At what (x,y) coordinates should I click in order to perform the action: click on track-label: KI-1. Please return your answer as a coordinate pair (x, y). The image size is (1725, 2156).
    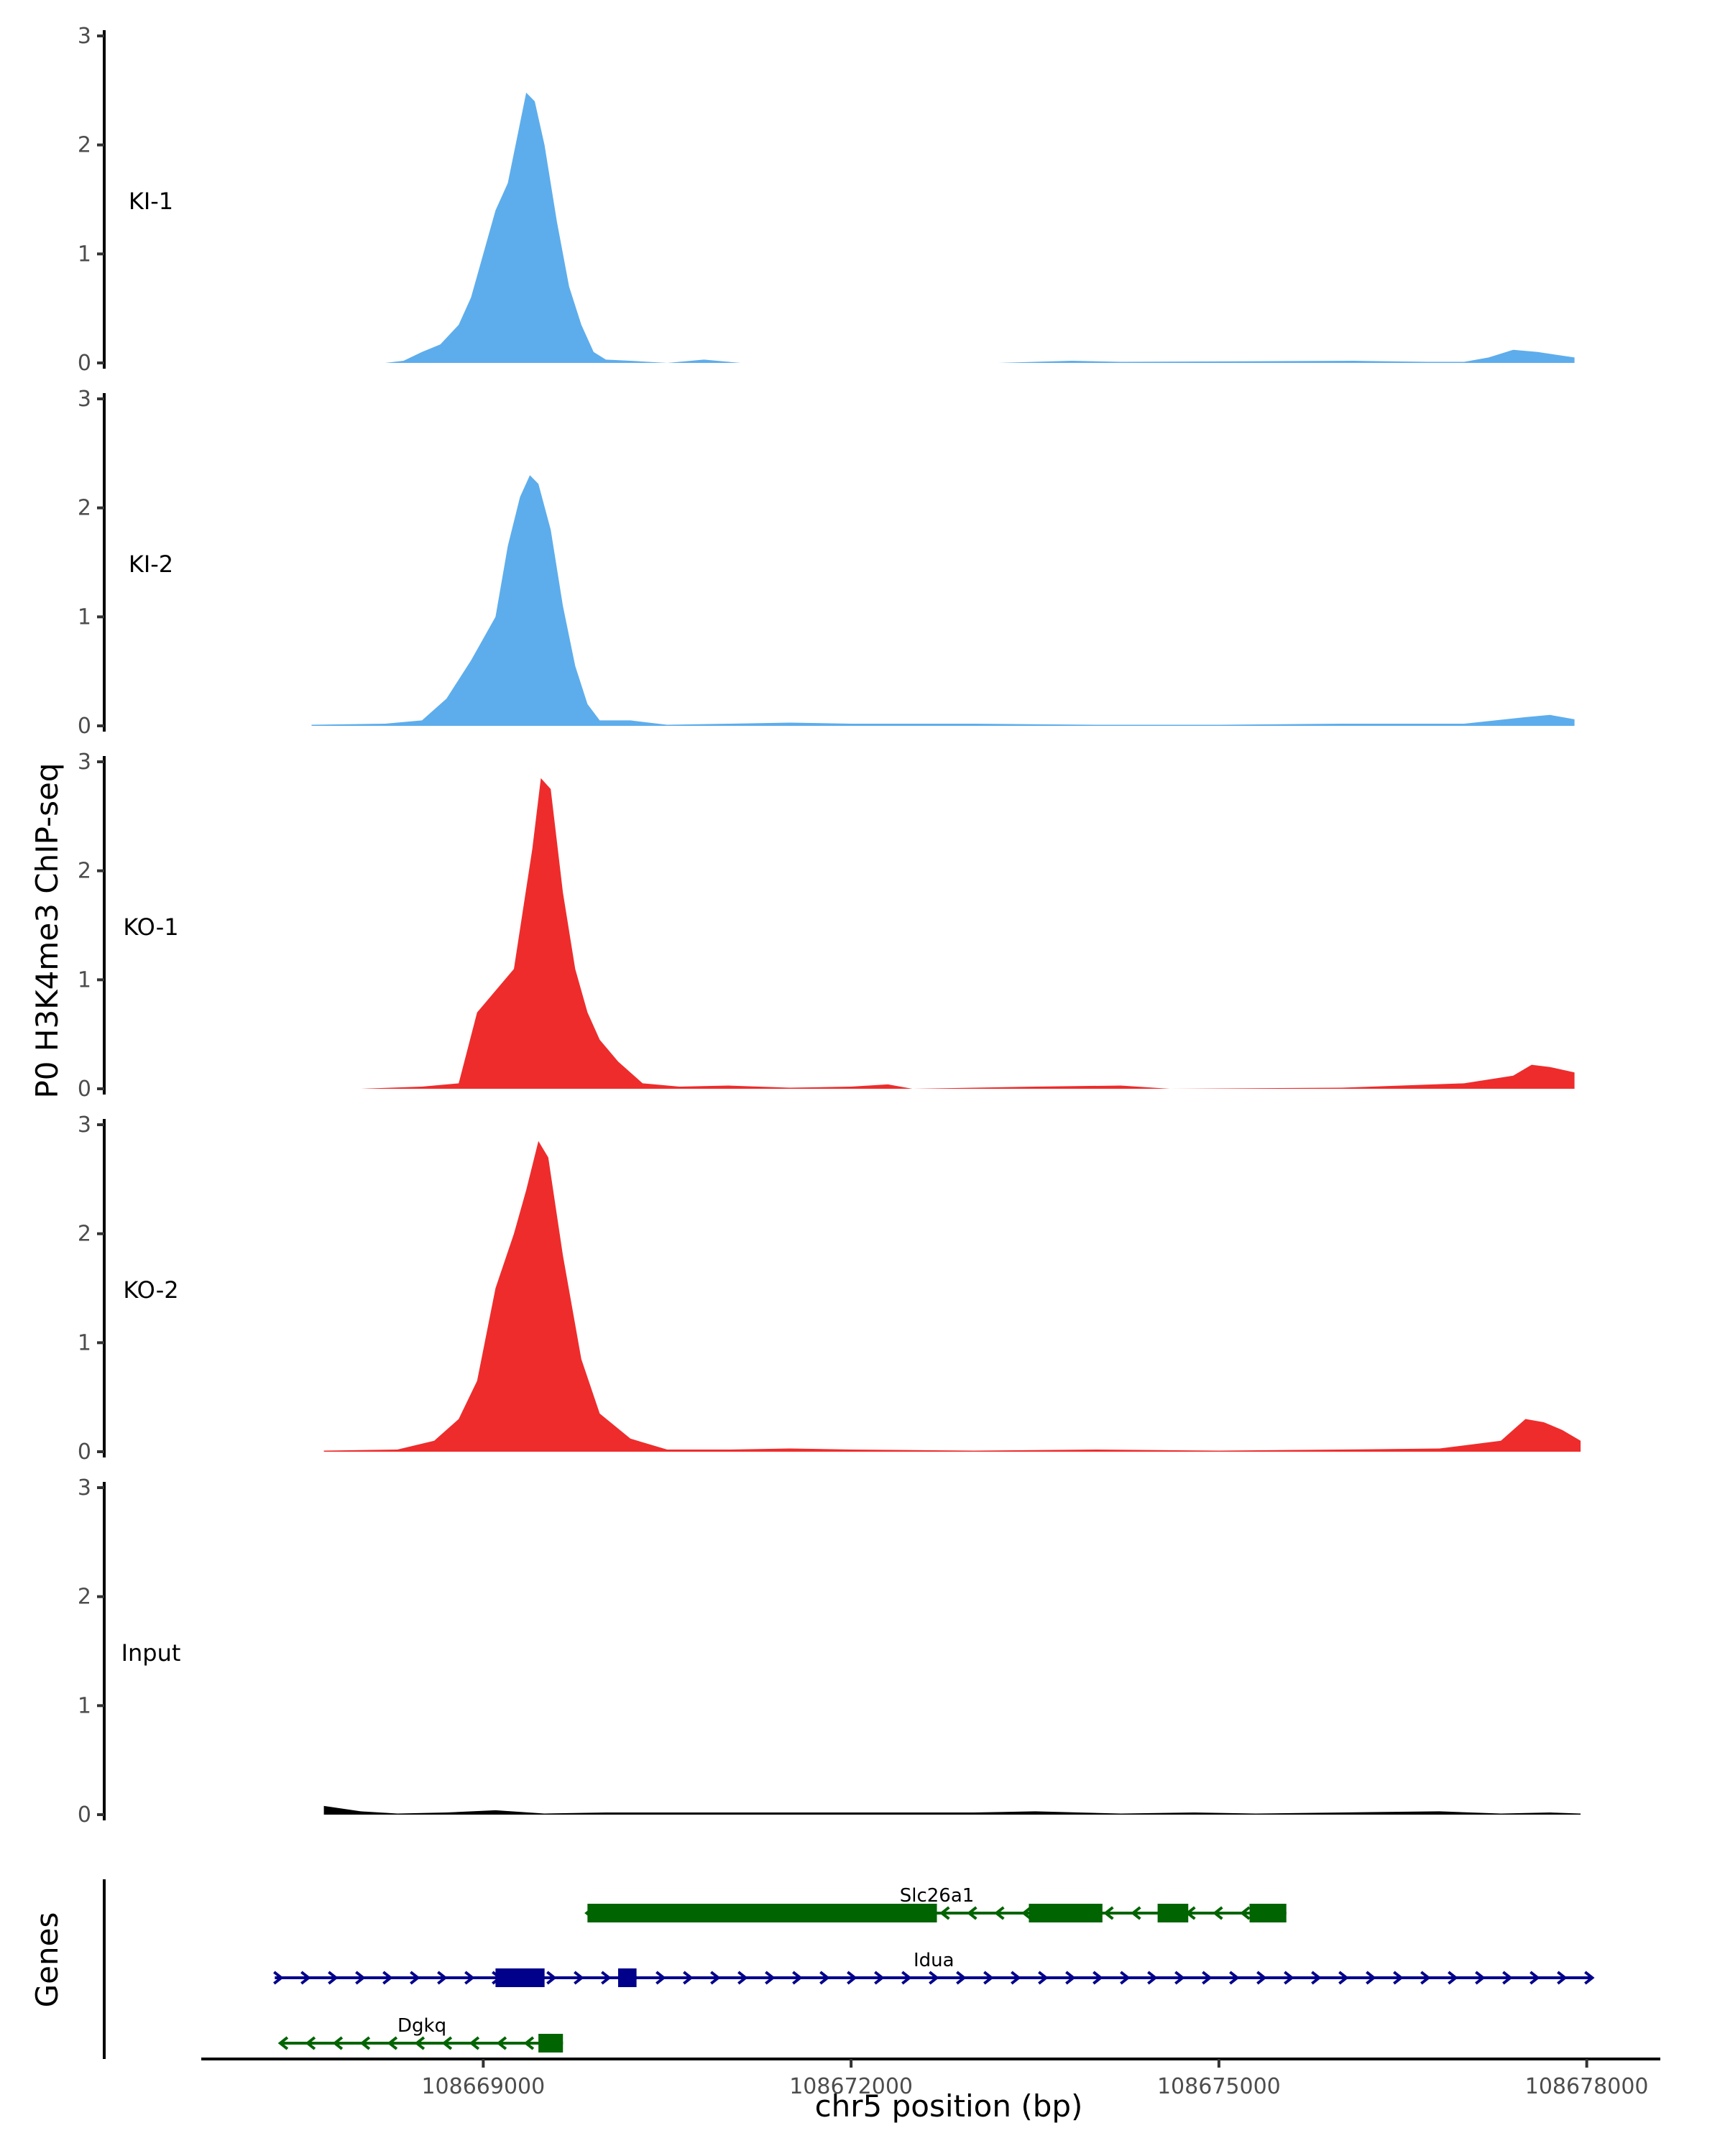
    Looking at the image, I should click on (151, 201).